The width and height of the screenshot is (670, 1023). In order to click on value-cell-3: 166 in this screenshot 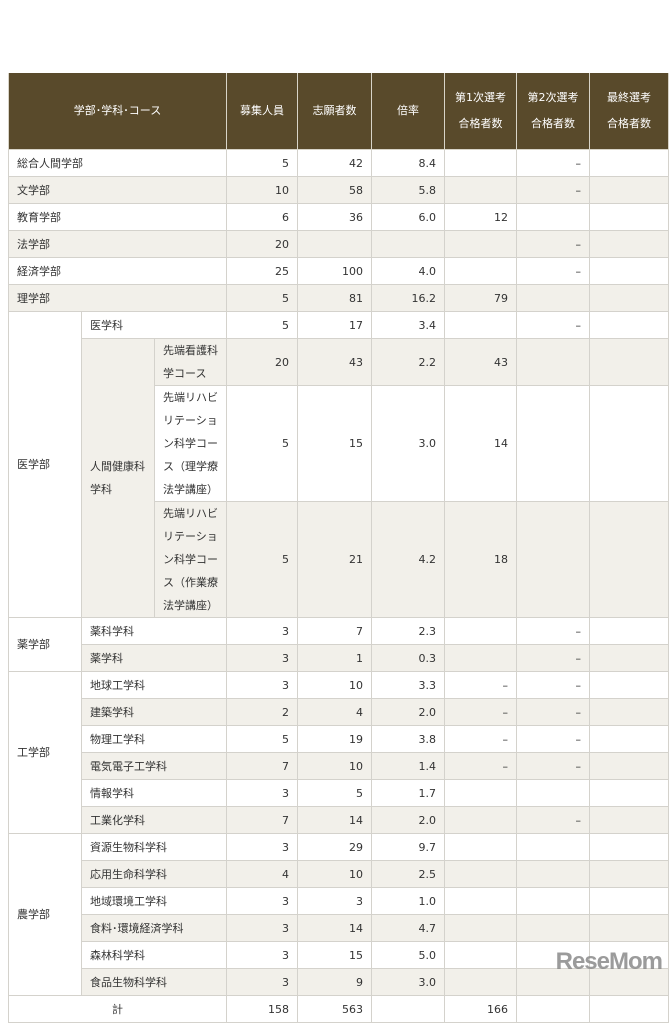, I will do `click(480, 1009)`.